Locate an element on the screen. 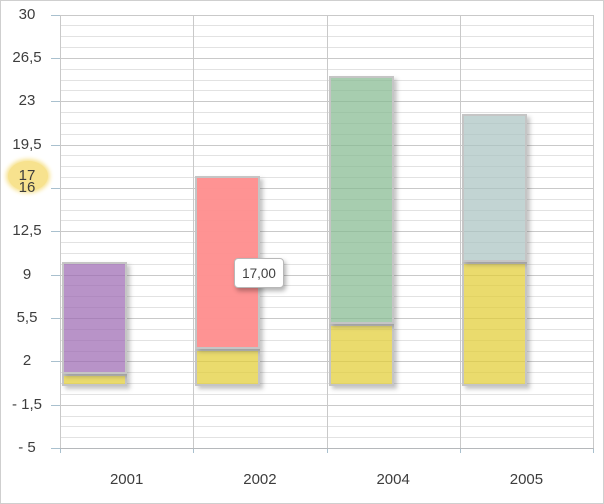 The image size is (604, 504). y-axis-label: 9 is located at coordinates (27, 274).